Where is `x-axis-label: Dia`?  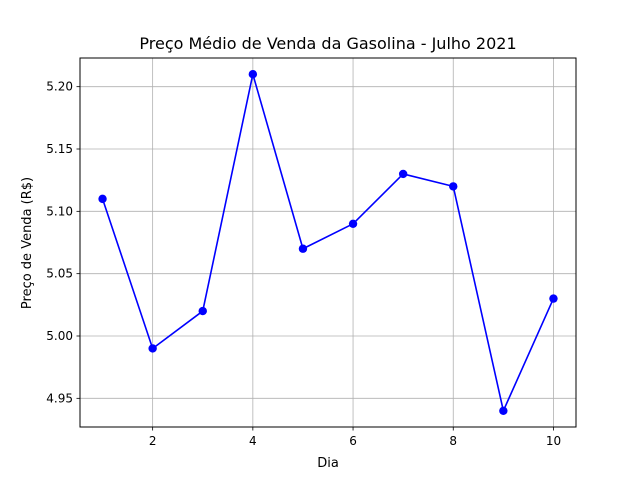 x-axis-label: Dia is located at coordinates (328, 463).